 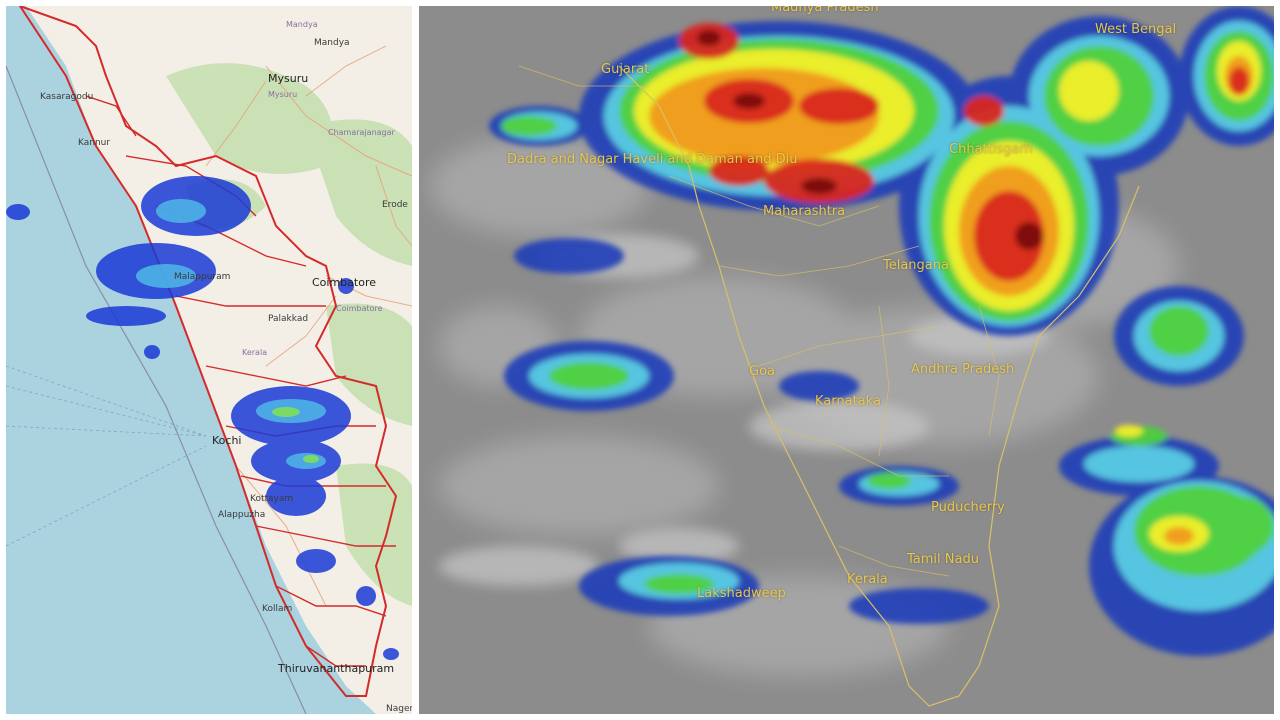 What do you see at coordinates (804, 211) in the screenshot?
I see `map-label-maharashtra: Maharashtra` at bounding box center [804, 211].